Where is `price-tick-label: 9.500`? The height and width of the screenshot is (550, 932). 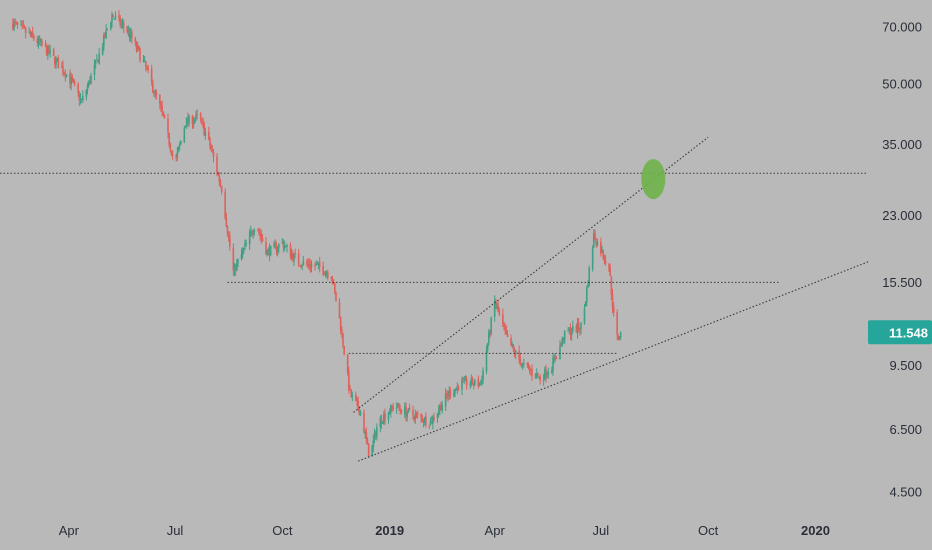
price-tick-label: 9.500 is located at coordinates (905, 365).